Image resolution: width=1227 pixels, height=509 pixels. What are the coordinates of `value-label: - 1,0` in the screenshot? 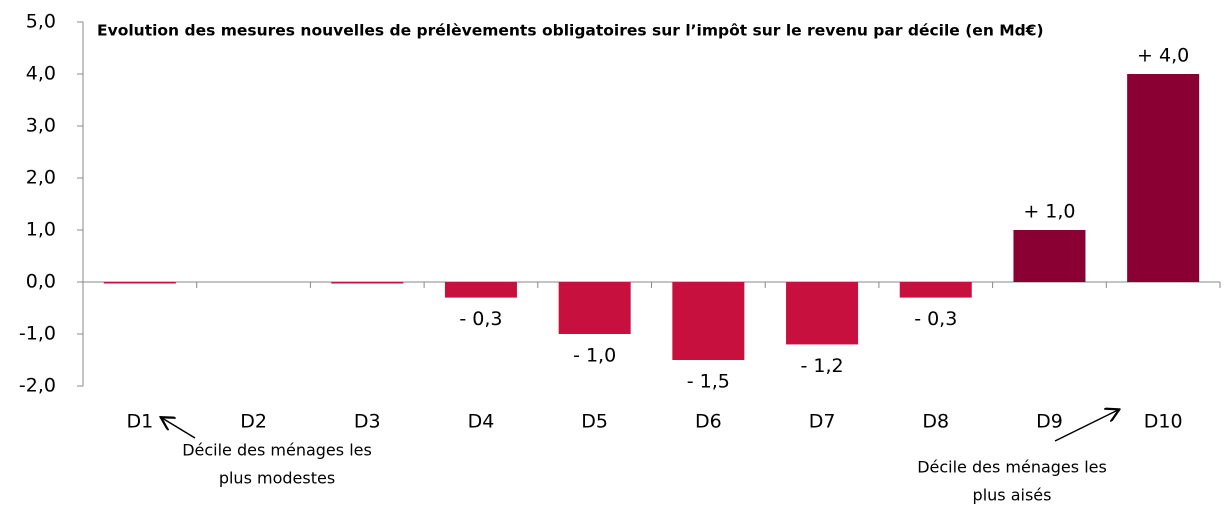 It's located at (594, 356).